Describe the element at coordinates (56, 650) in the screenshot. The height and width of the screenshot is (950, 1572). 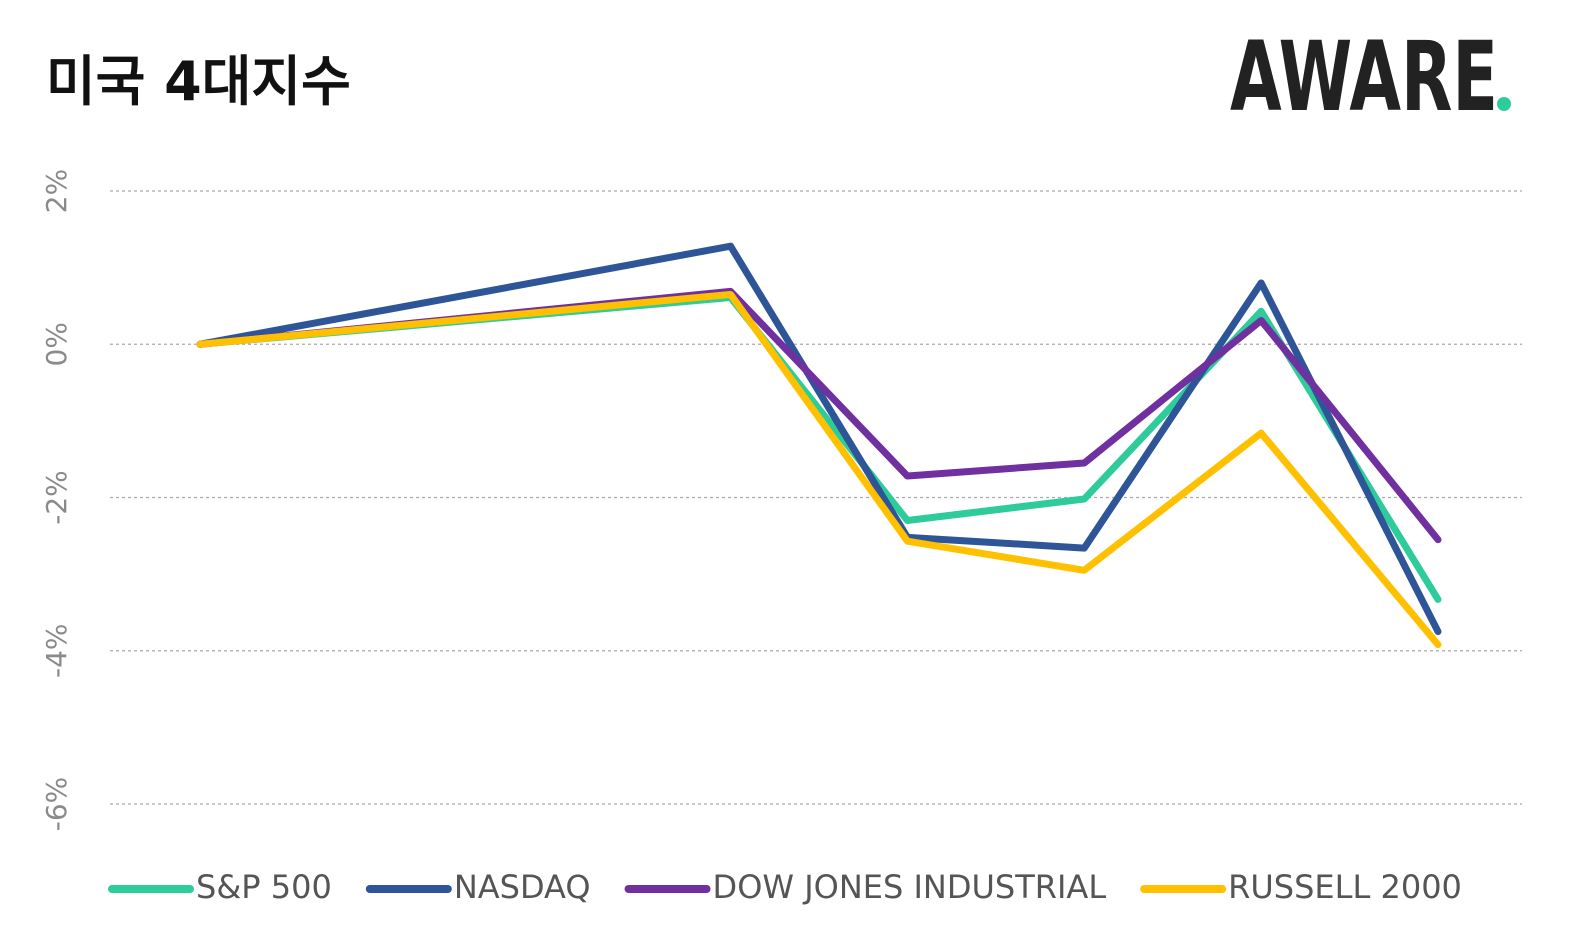
I see `y-tick-label: -4%` at that location.